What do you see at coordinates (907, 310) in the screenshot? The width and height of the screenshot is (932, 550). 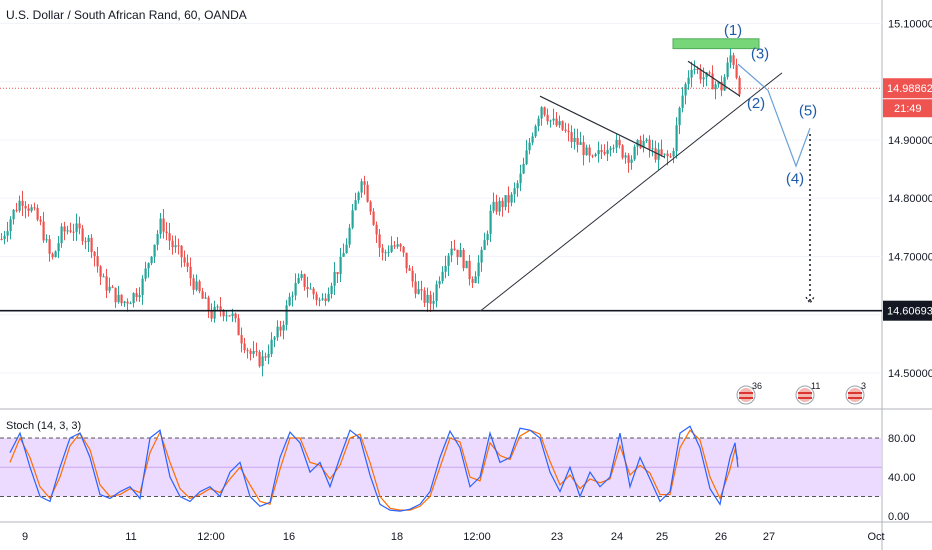 I see `support-price-tag` at bounding box center [907, 310].